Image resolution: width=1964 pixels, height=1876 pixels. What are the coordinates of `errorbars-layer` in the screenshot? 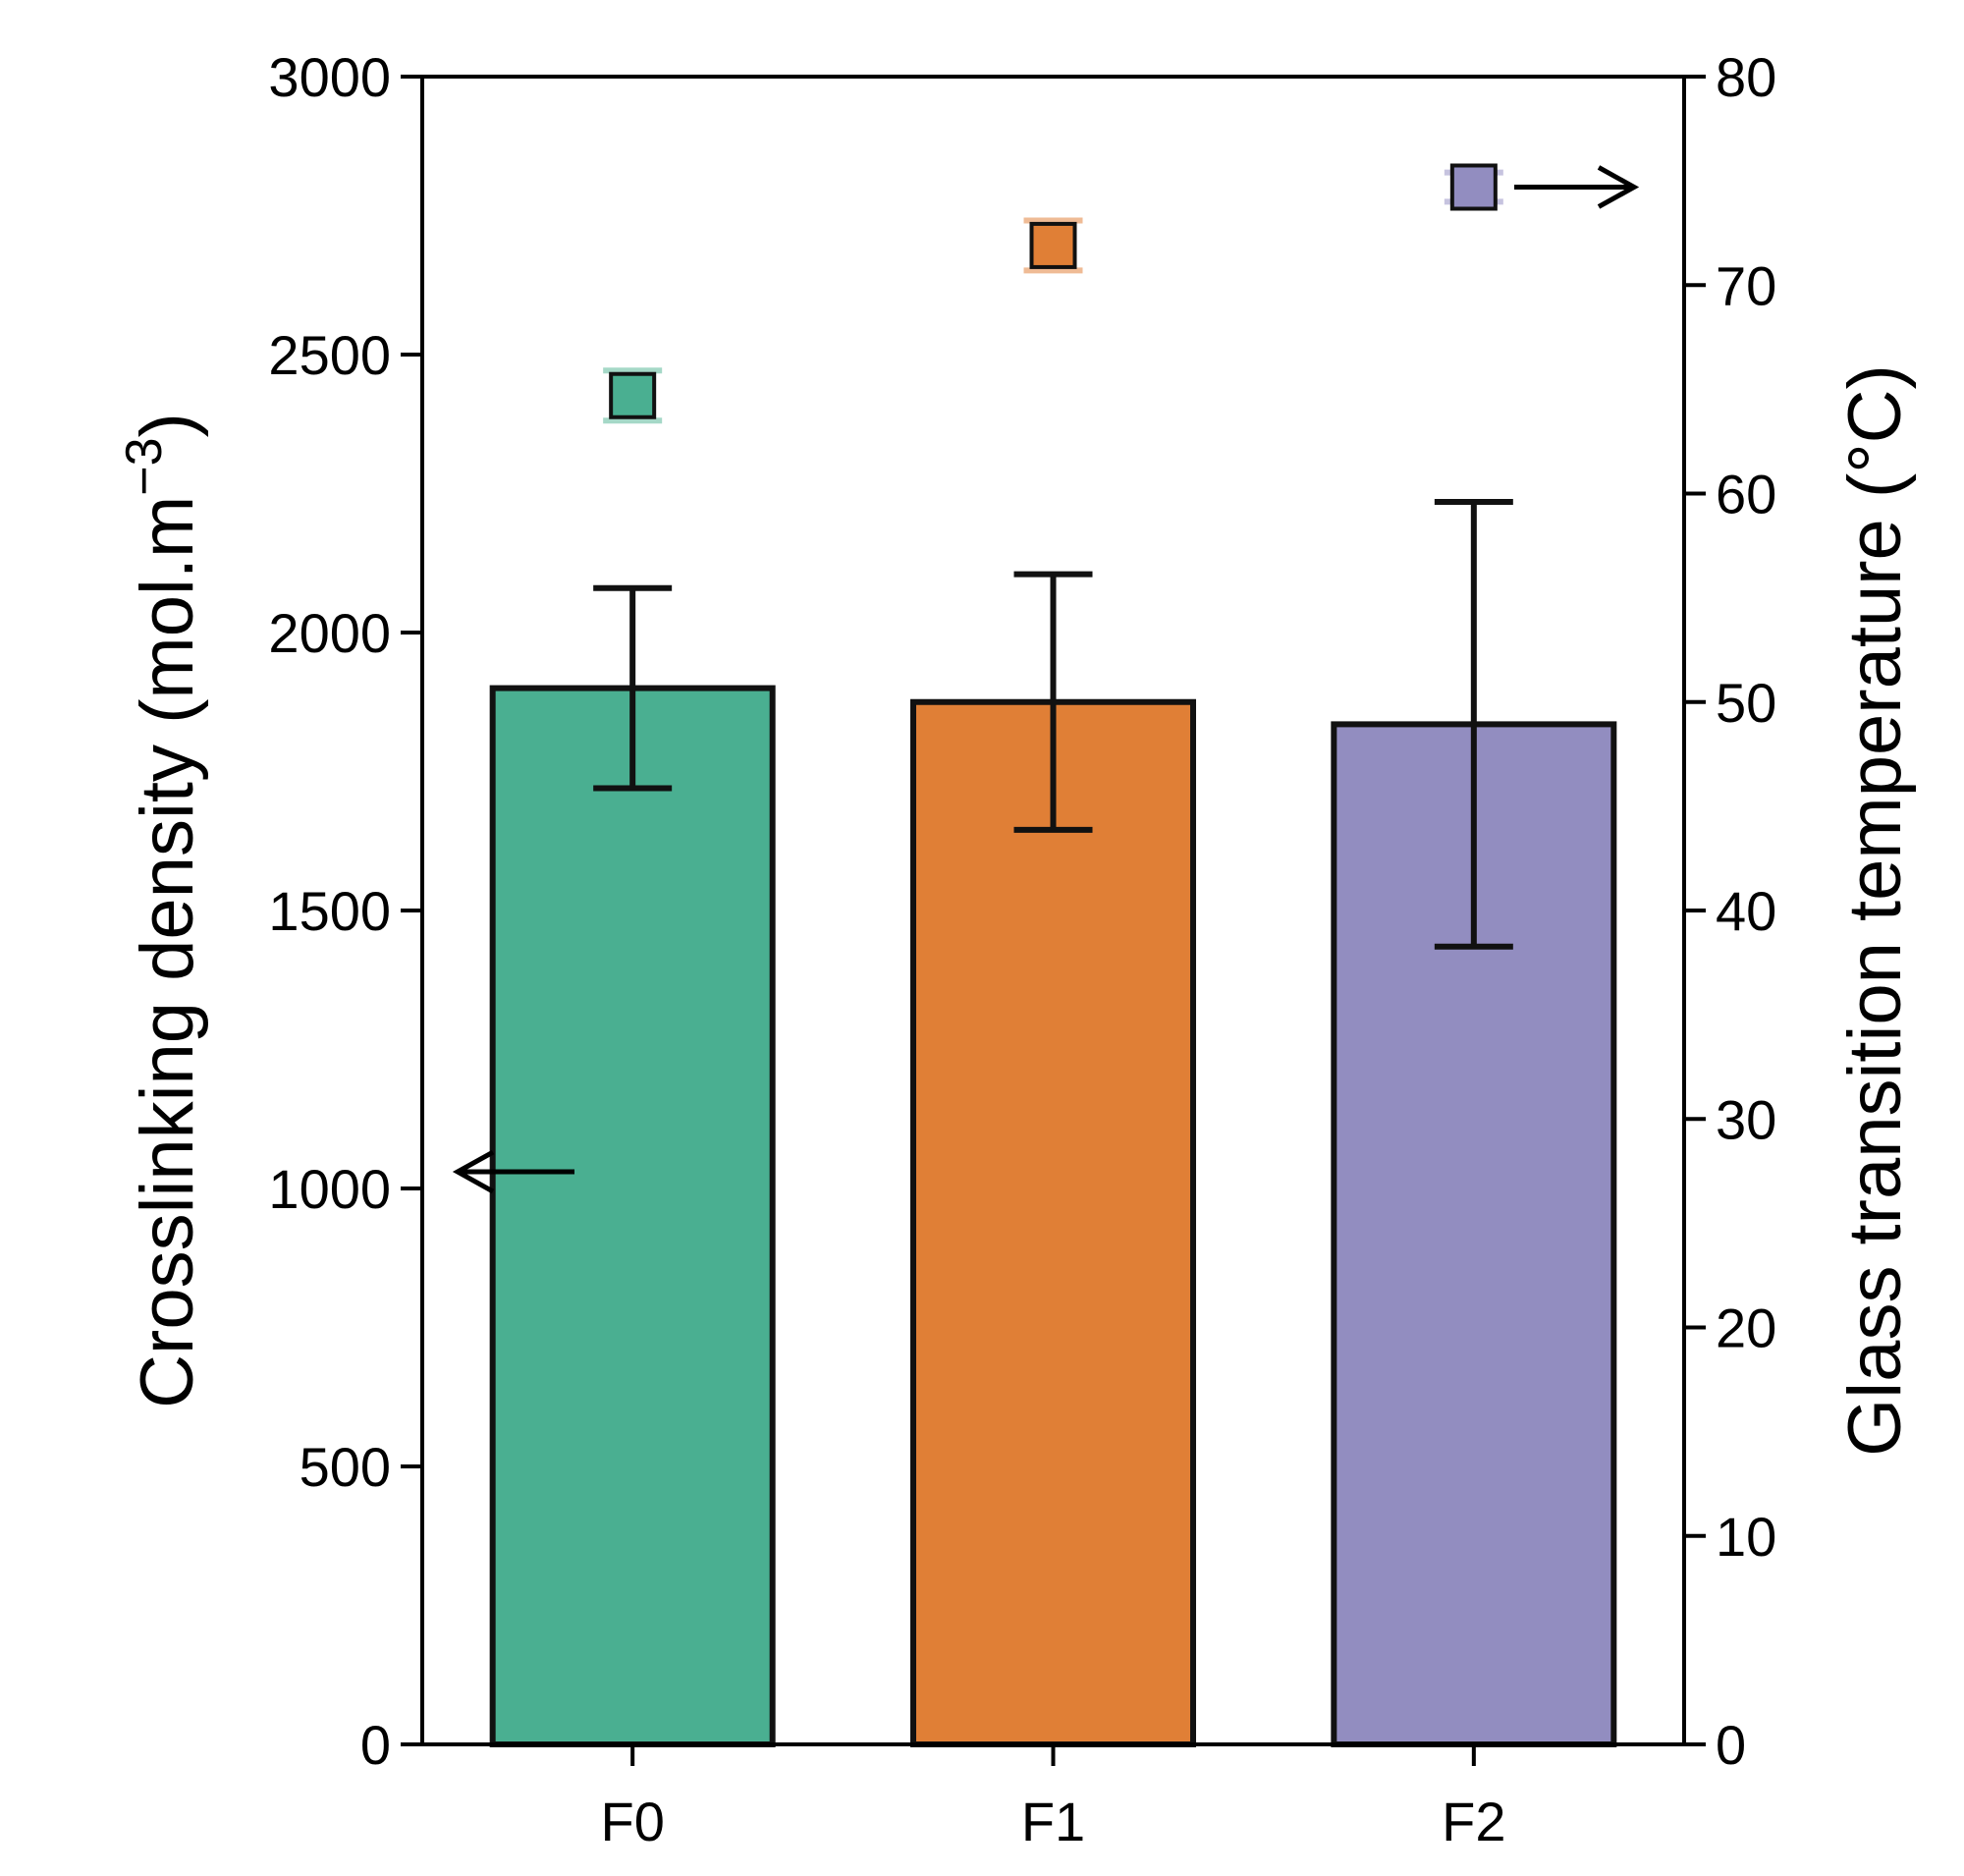 It's located at (1053, 724).